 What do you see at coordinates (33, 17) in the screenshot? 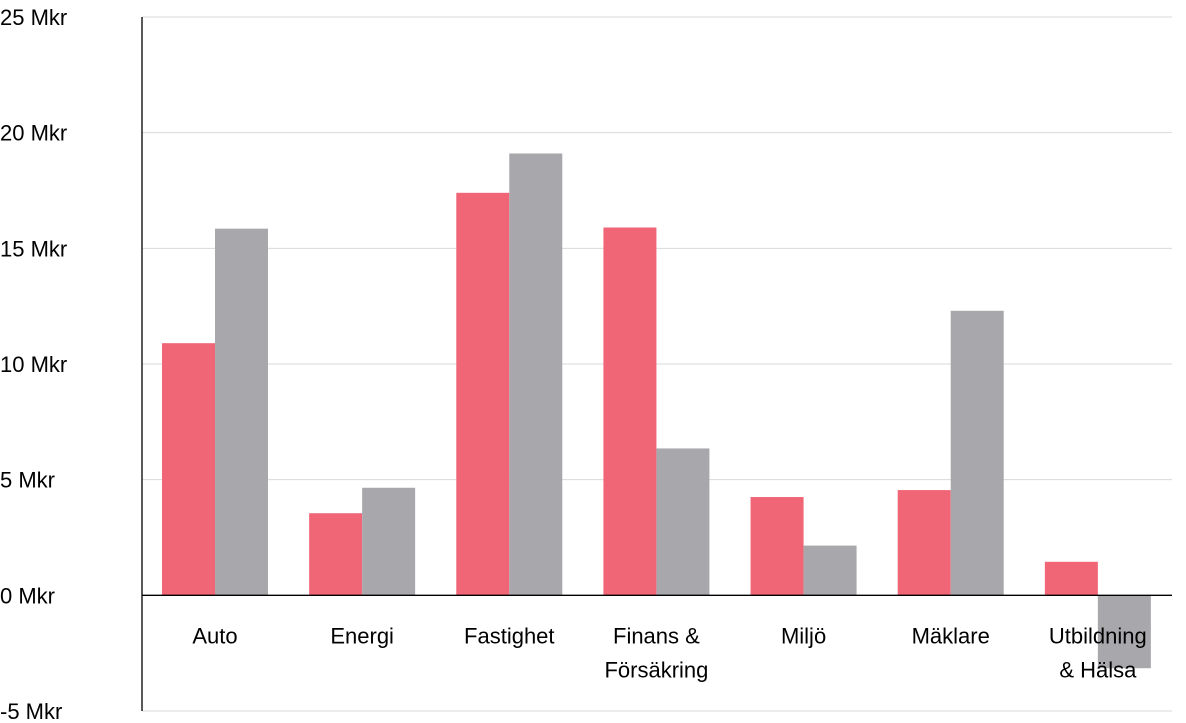
I see `y-tick-label: 25 Mkr` at bounding box center [33, 17].